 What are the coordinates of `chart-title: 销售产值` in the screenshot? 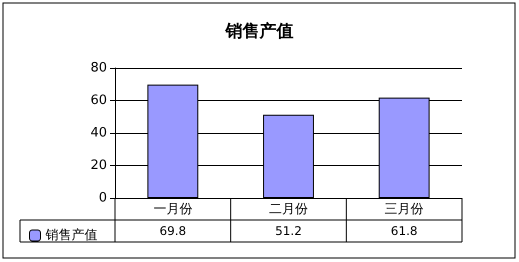 It's located at (259, 32).